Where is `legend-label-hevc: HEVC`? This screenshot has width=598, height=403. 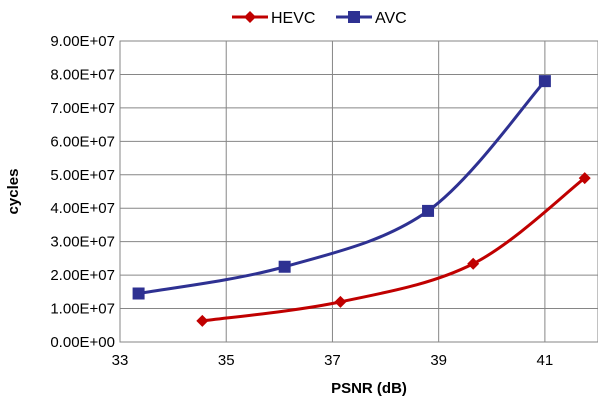
legend-label-hevc: HEVC is located at coordinates (293, 18).